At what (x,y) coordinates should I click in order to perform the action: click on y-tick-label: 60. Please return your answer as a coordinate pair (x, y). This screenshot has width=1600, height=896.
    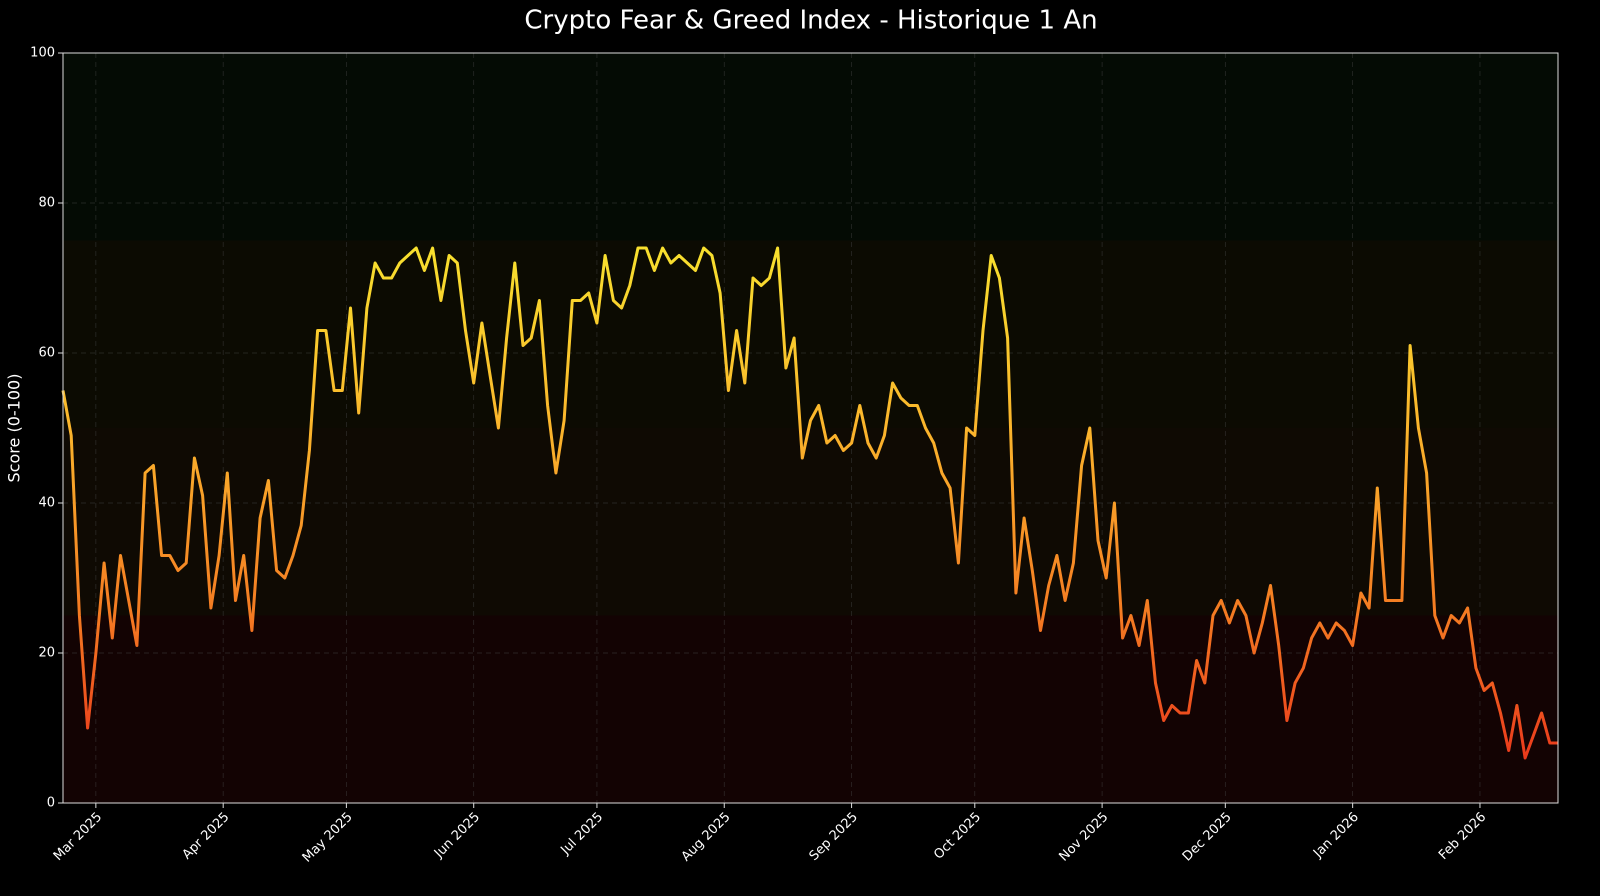
    Looking at the image, I should click on (46, 353).